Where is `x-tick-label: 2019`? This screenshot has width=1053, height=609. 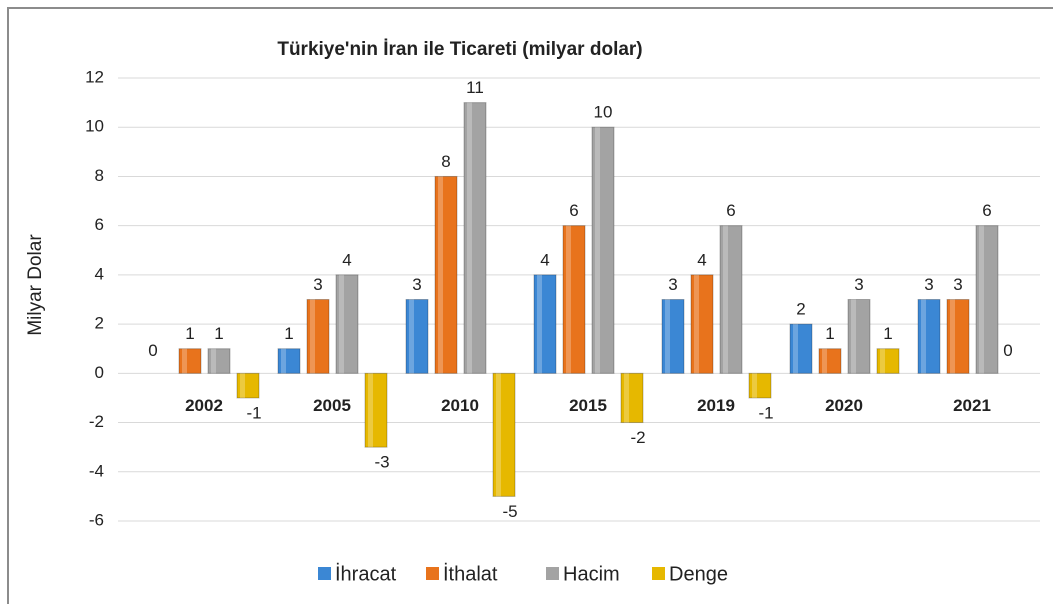 x-tick-label: 2019 is located at coordinates (716, 405).